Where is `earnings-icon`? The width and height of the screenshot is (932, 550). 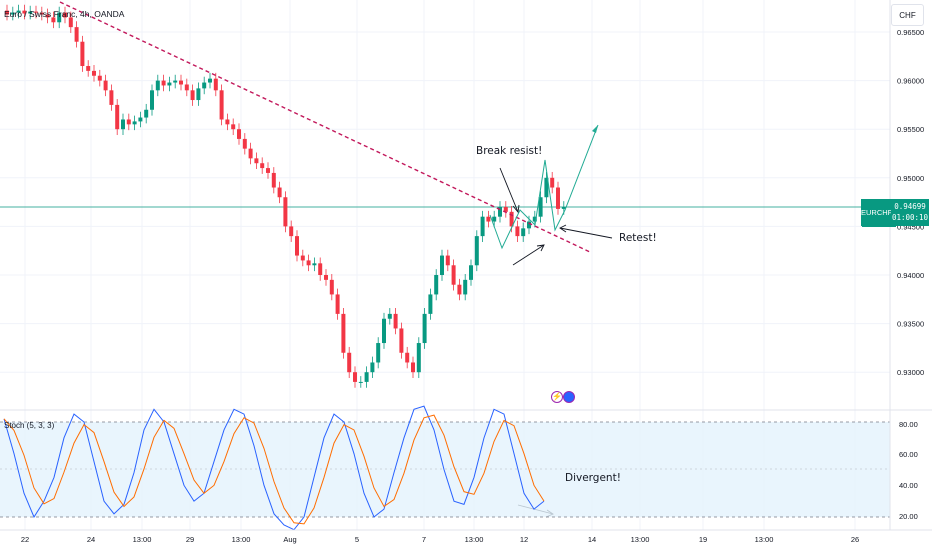 earnings-icon is located at coordinates (569, 397).